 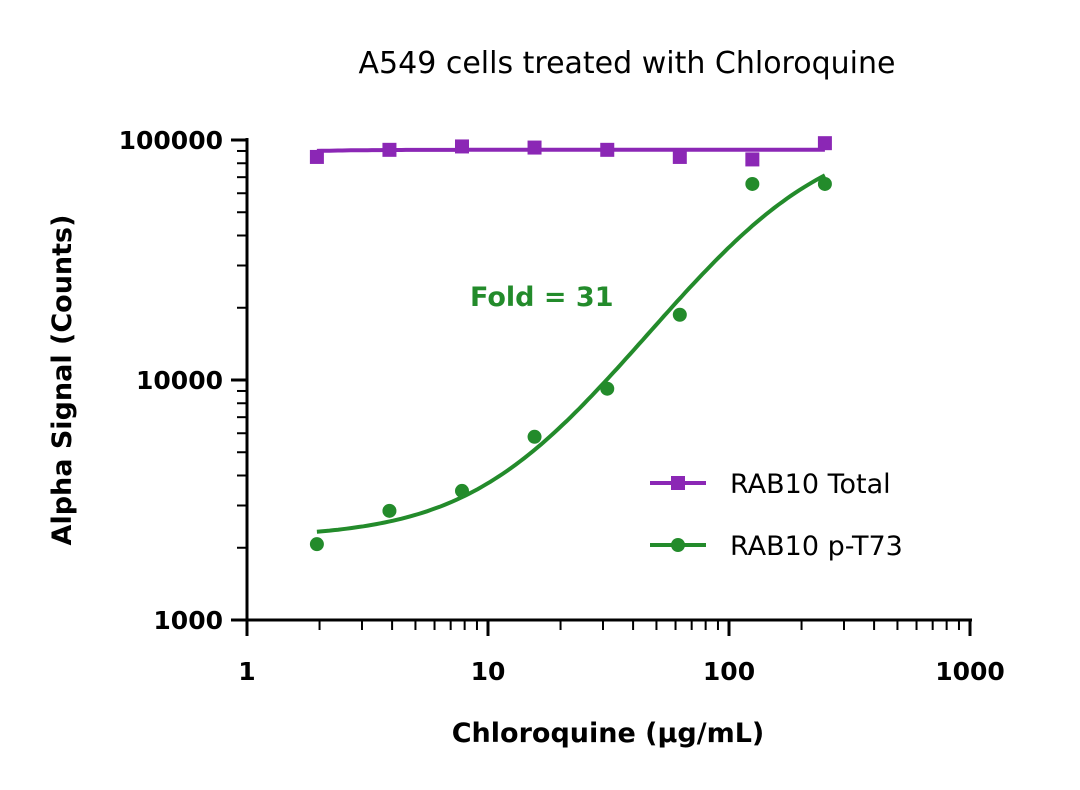 What do you see at coordinates (608, 733) in the screenshot?
I see `x-axis-label: Chloroquine (µg/mL)` at bounding box center [608, 733].